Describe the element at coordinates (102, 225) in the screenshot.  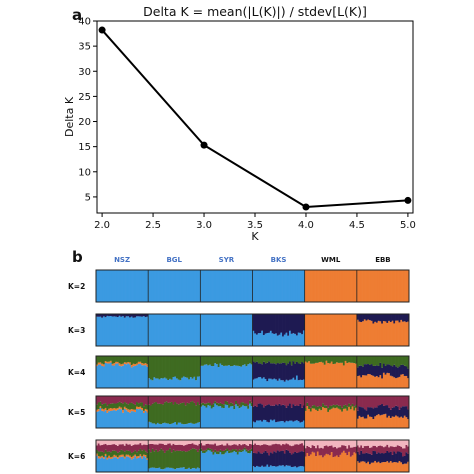
I see `x-tick-label: 2.0` at that location.